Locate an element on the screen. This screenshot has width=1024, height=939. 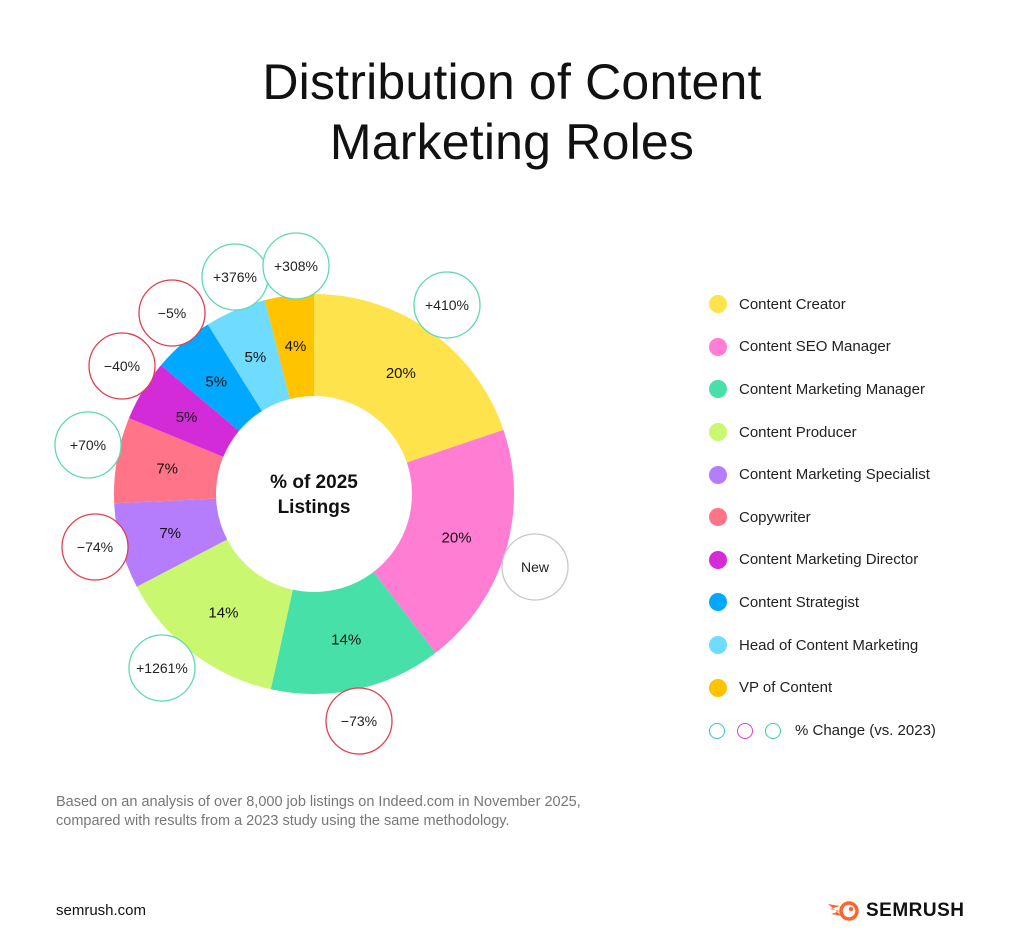
slice-value-label: 4% is located at coordinates (296, 346).